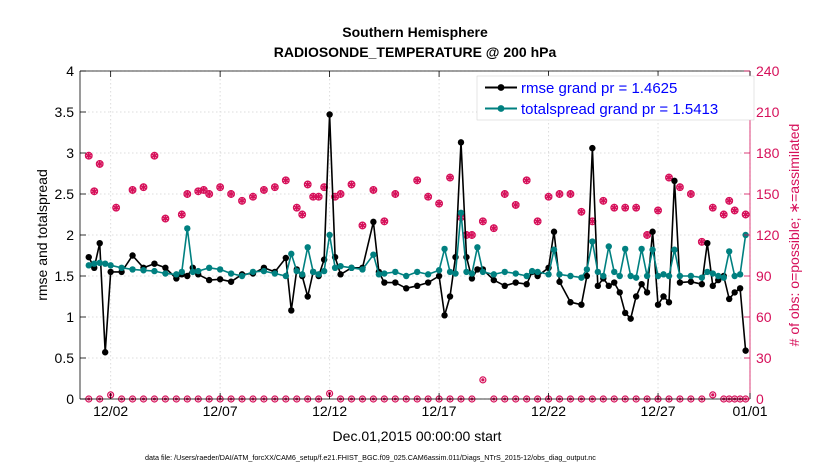 The height and width of the screenshot is (470, 830). What do you see at coordinates (70, 317) in the screenshot?
I see `y-tick-label: 1` at bounding box center [70, 317].